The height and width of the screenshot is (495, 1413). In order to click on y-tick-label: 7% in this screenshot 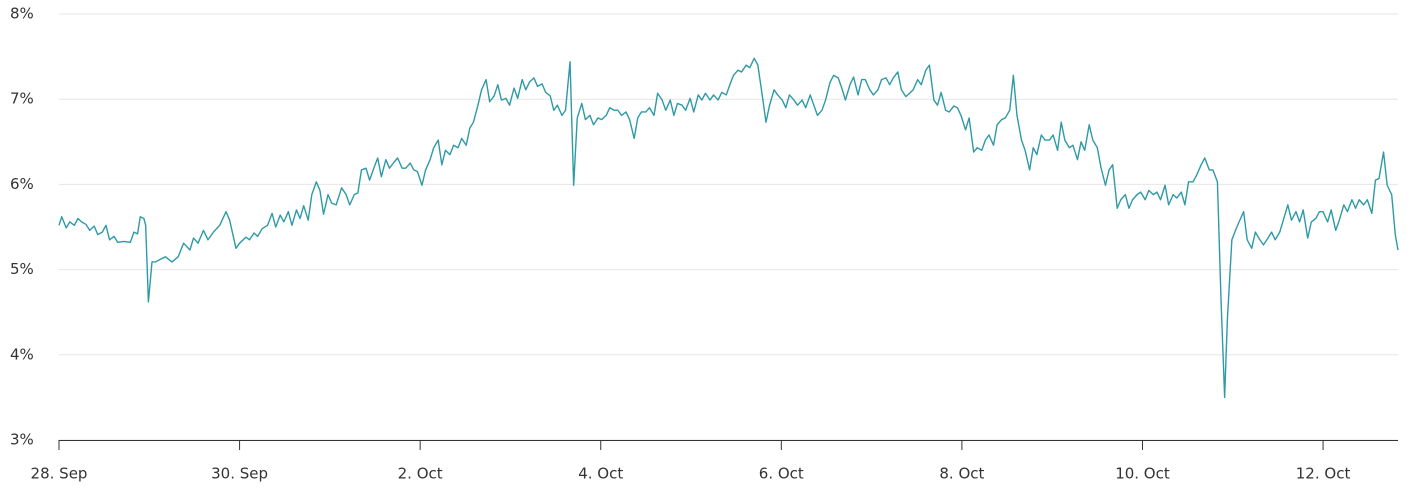, I will do `click(22, 99)`.